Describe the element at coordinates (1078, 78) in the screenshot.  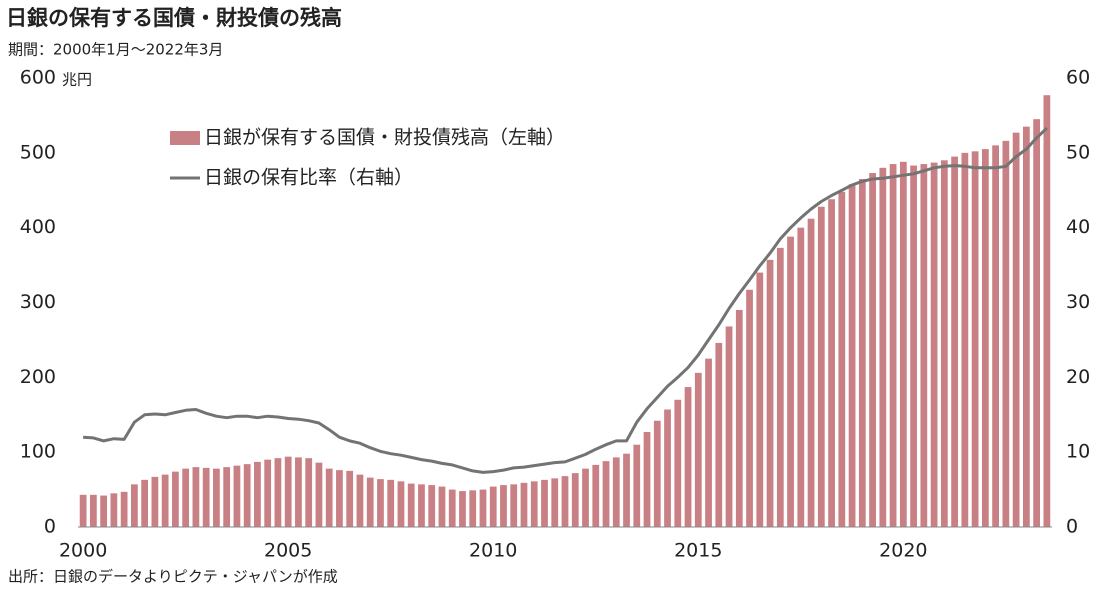
I see `y2-tick-label: 60` at that location.